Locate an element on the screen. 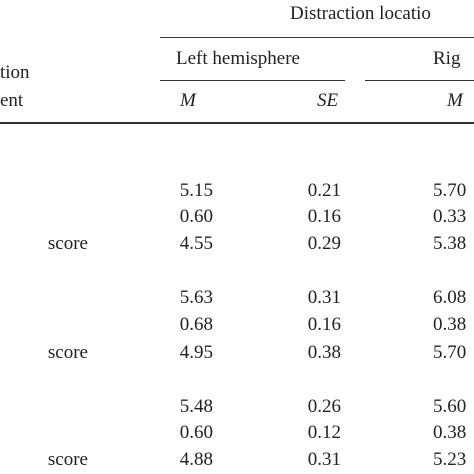  cell: 0.68 is located at coordinates (196, 324).